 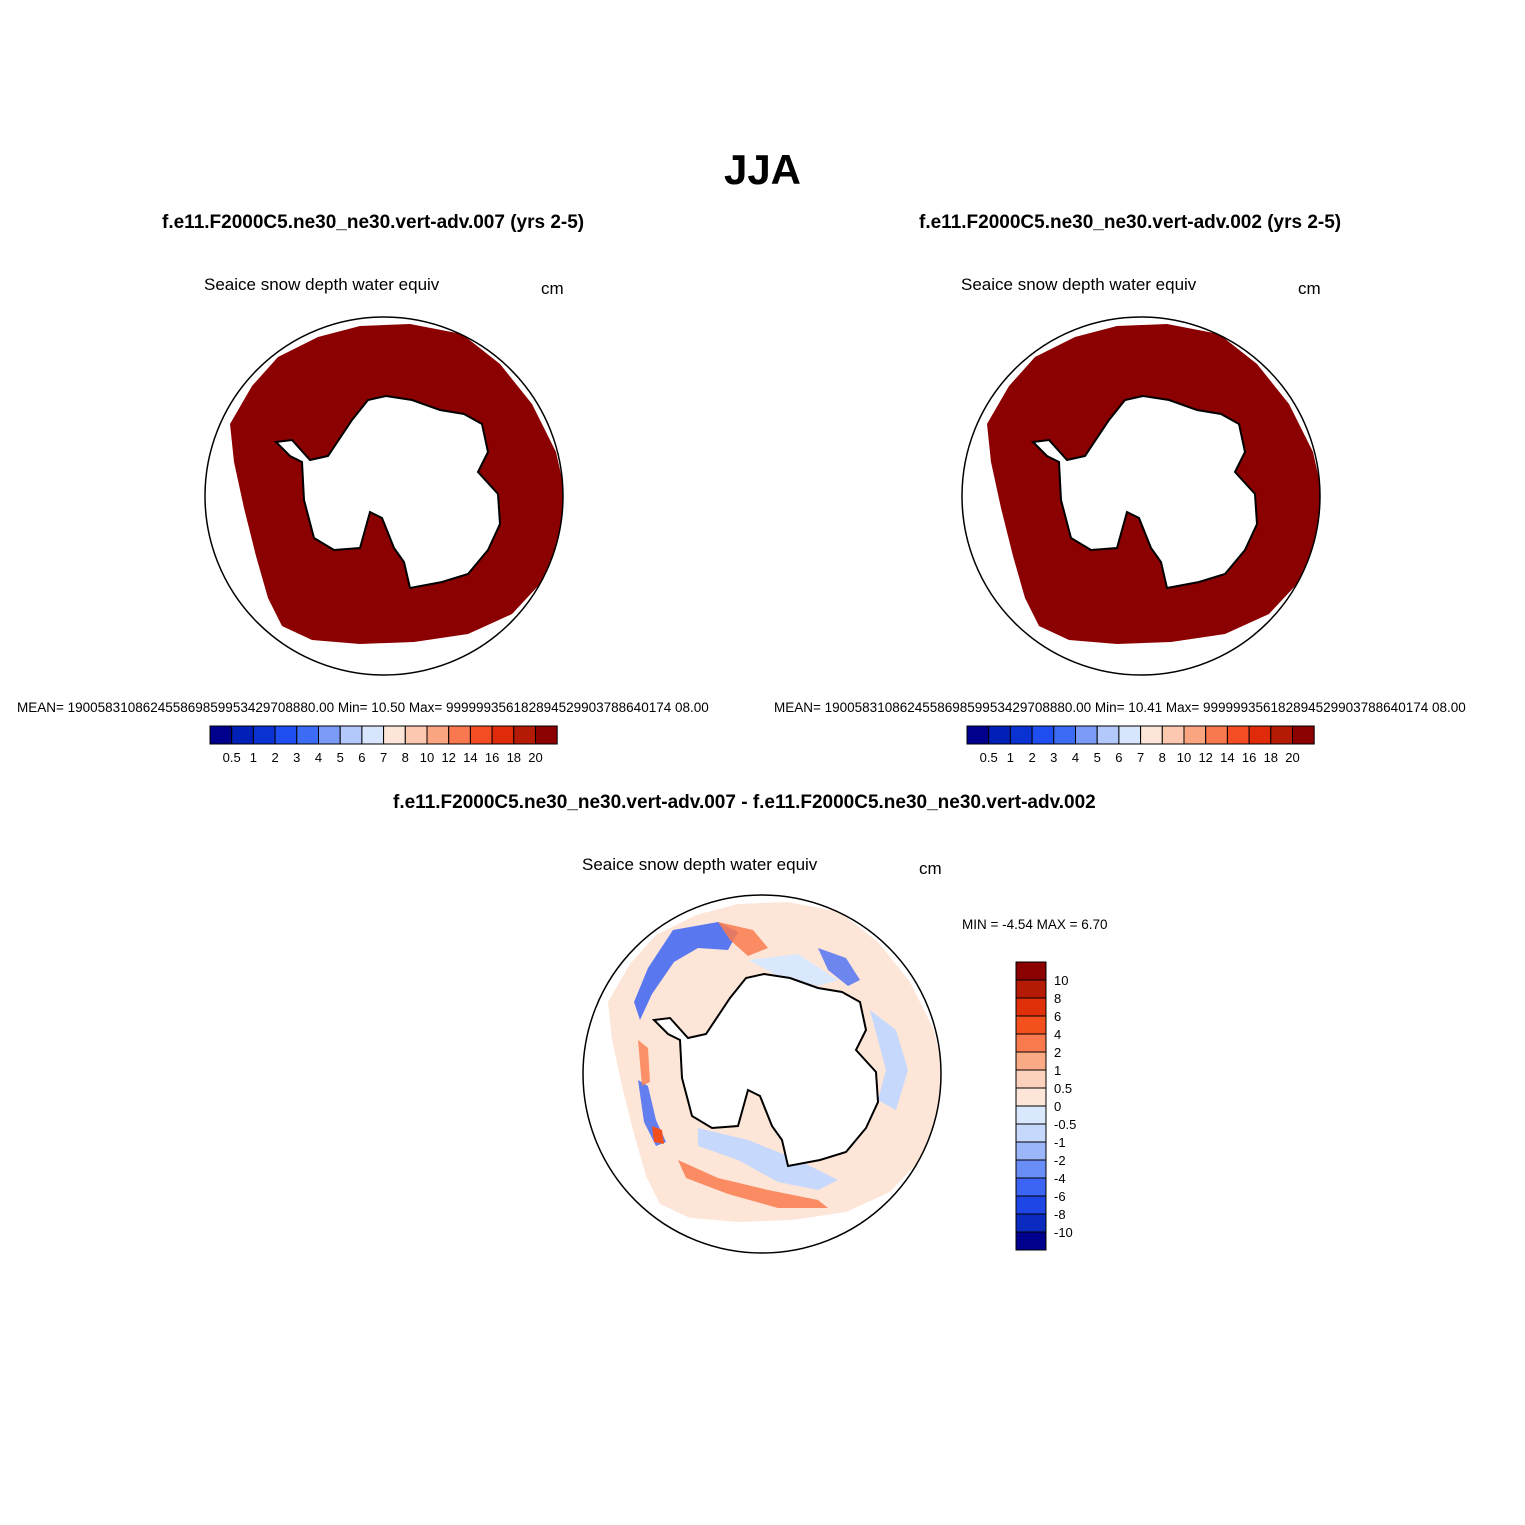 What do you see at coordinates (1063, 1232) in the screenshot?
I see `colorbar-tick-label: -10` at bounding box center [1063, 1232].